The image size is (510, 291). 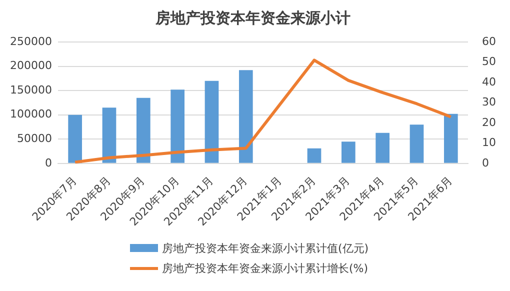 What do you see at coordinates (489, 81) in the screenshot?
I see `y2-tick-label: 40` at bounding box center [489, 81].